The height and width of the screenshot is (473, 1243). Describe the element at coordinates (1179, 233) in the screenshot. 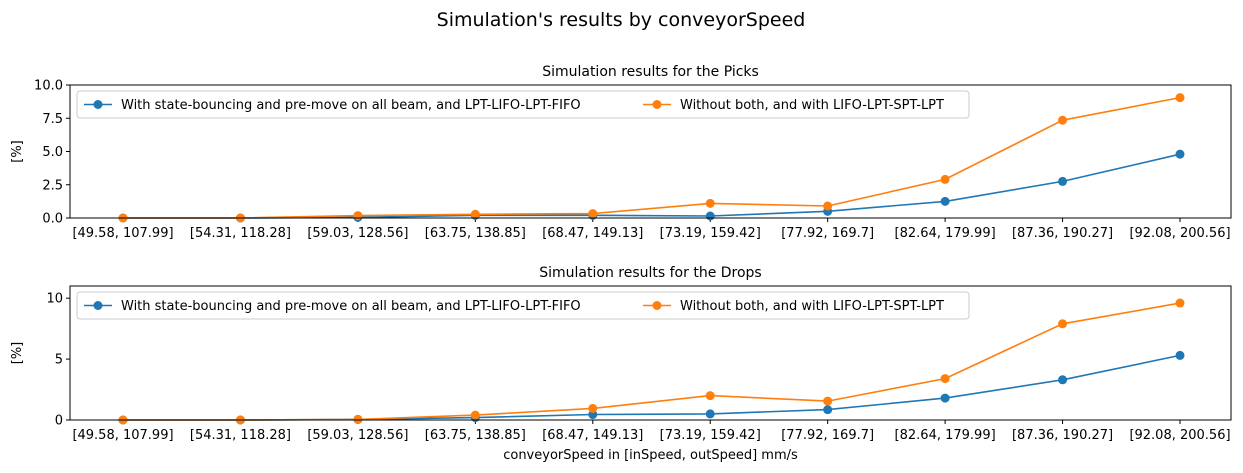

I see `picks-xtick-label: [92.08, 200.56]` at that location.